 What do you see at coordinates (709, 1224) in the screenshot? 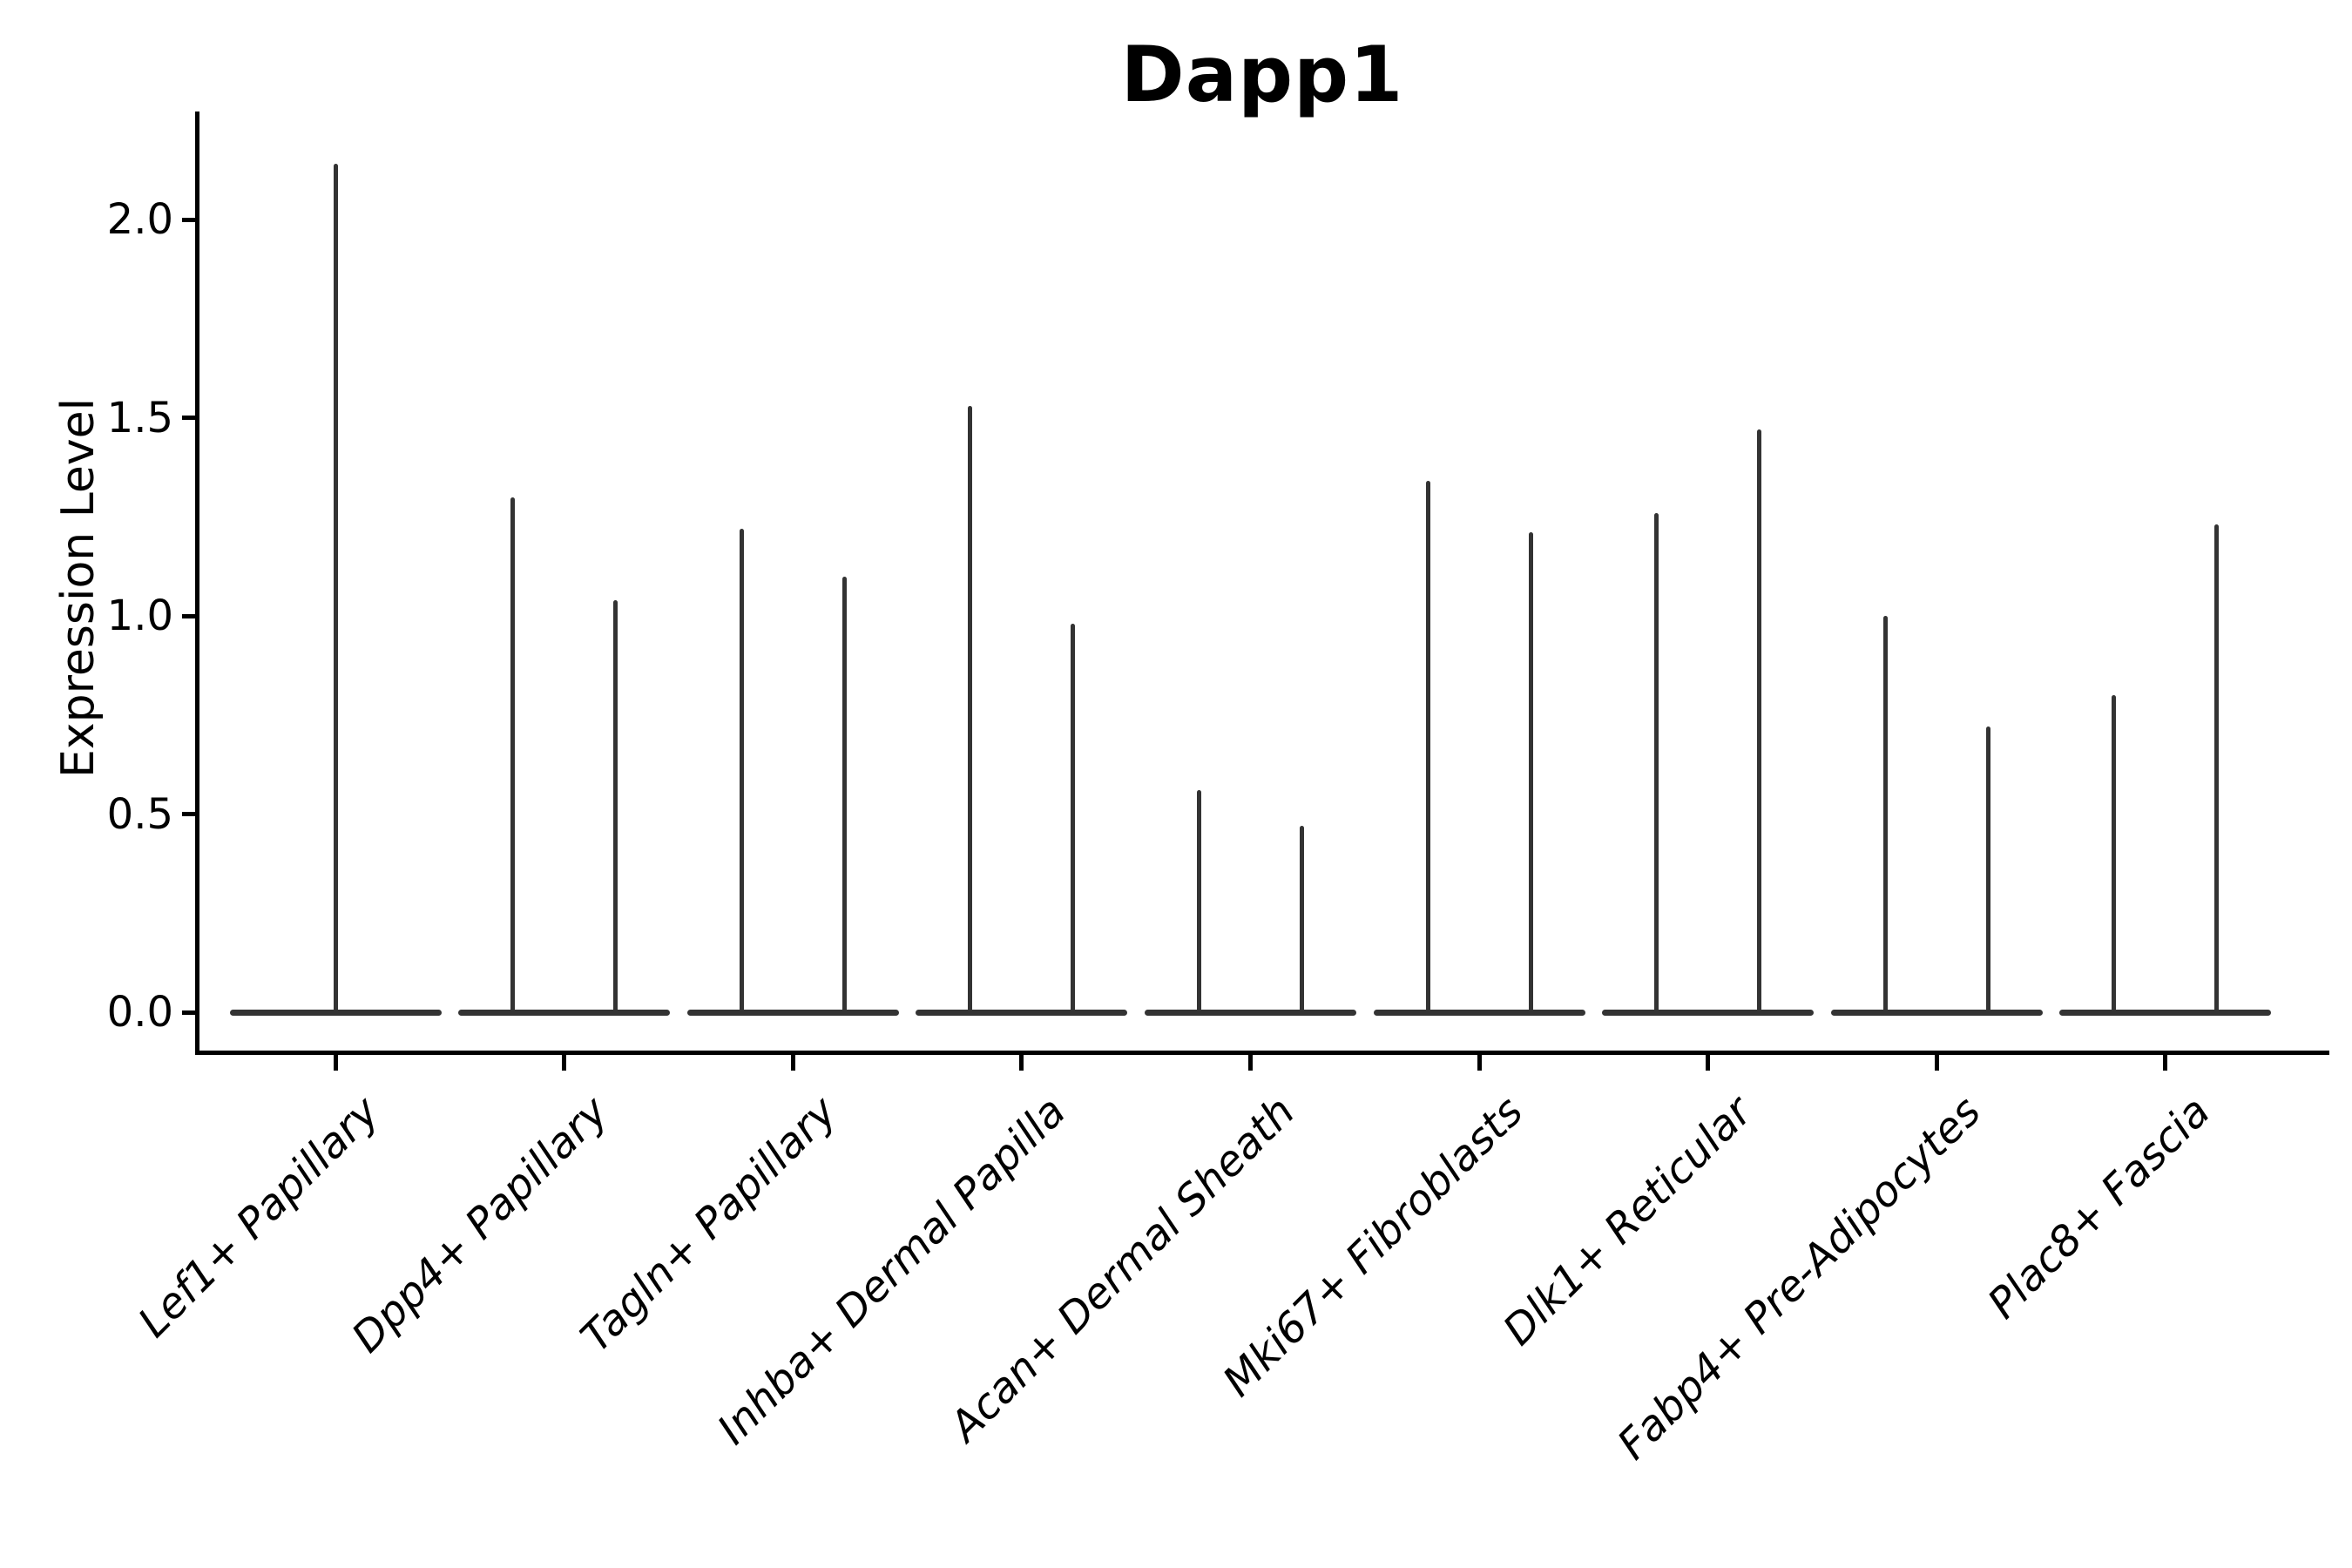
I see `x-tick-label-tagln: Tagln+ Papillary` at bounding box center [709, 1224].